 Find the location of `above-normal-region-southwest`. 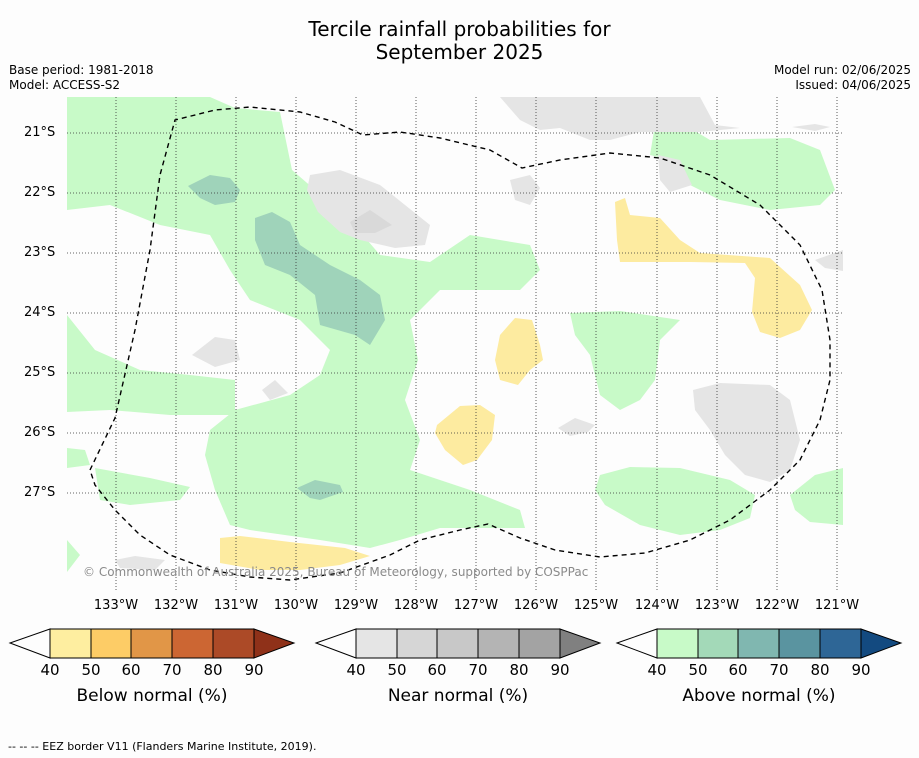

above-normal-region-southwest is located at coordinates (151, 365).